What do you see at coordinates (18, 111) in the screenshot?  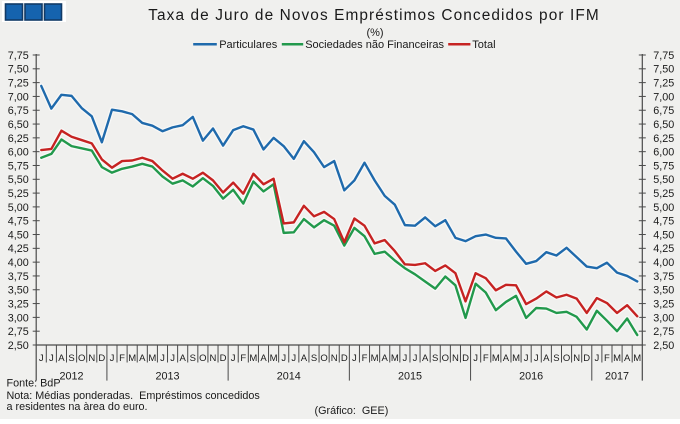 I see `svg-text: 6,75` at bounding box center [18, 111].